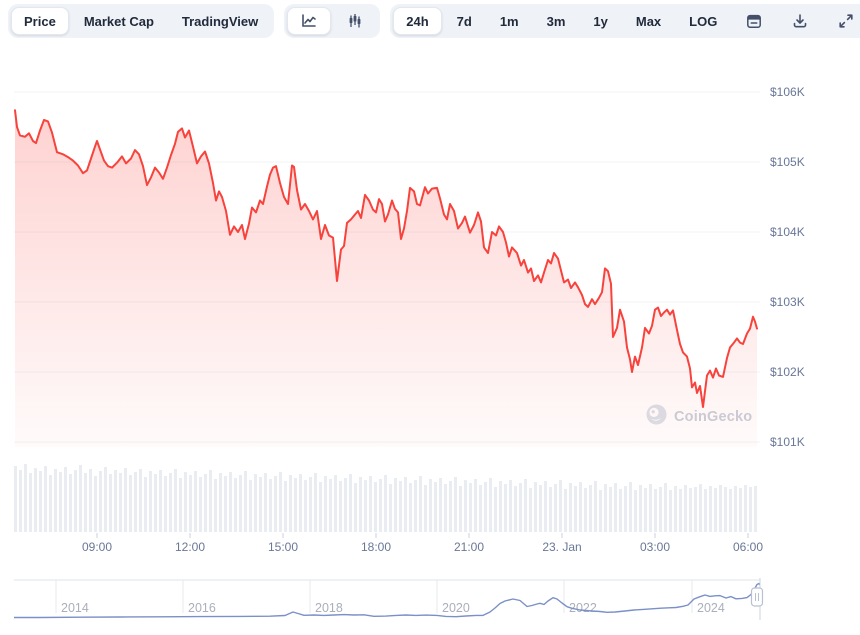 The width and height of the screenshot is (860, 635). What do you see at coordinates (703, 21) in the screenshot?
I see `range-button-log: LOG` at bounding box center [703, 21].